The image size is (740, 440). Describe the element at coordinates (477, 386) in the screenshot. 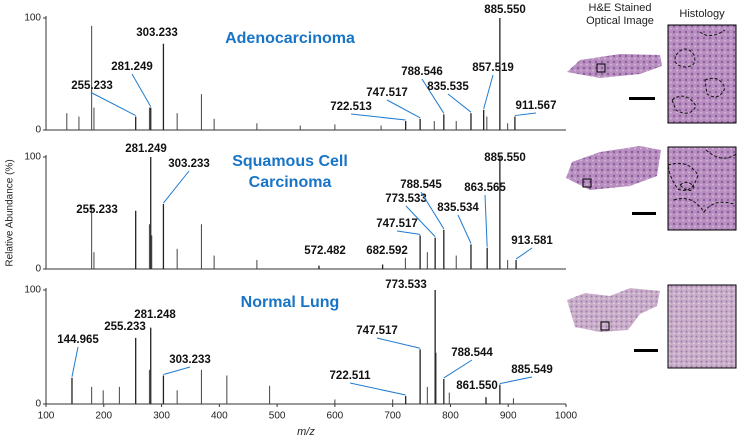

I see `peak-label: 861.550` at that location.